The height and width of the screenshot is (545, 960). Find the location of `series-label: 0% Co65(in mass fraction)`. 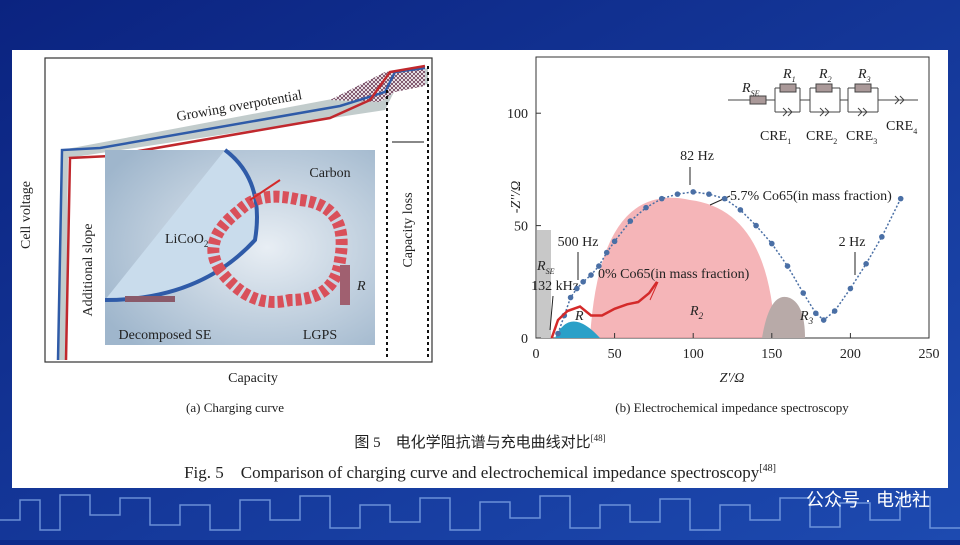

series-label: 0% Co65(in mass fraction) is located at coordinates (674, 274).